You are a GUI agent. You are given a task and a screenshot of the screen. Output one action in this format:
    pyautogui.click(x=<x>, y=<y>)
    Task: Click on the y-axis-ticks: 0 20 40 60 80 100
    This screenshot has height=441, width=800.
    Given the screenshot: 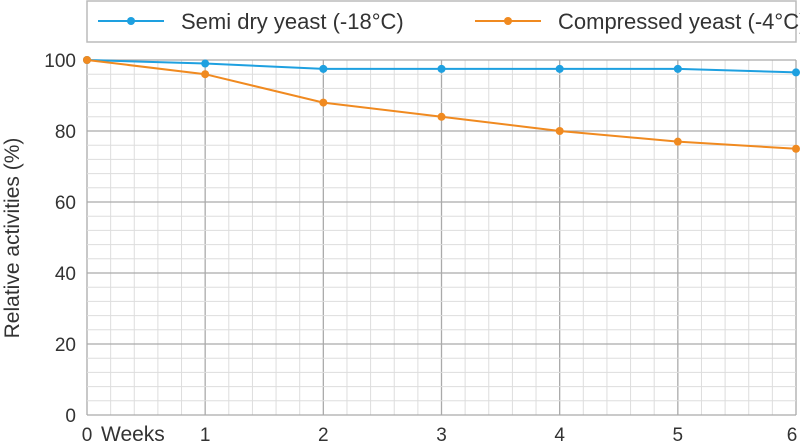 What is the action you would take?
    pyautogui.click(x=60, y=239)
    